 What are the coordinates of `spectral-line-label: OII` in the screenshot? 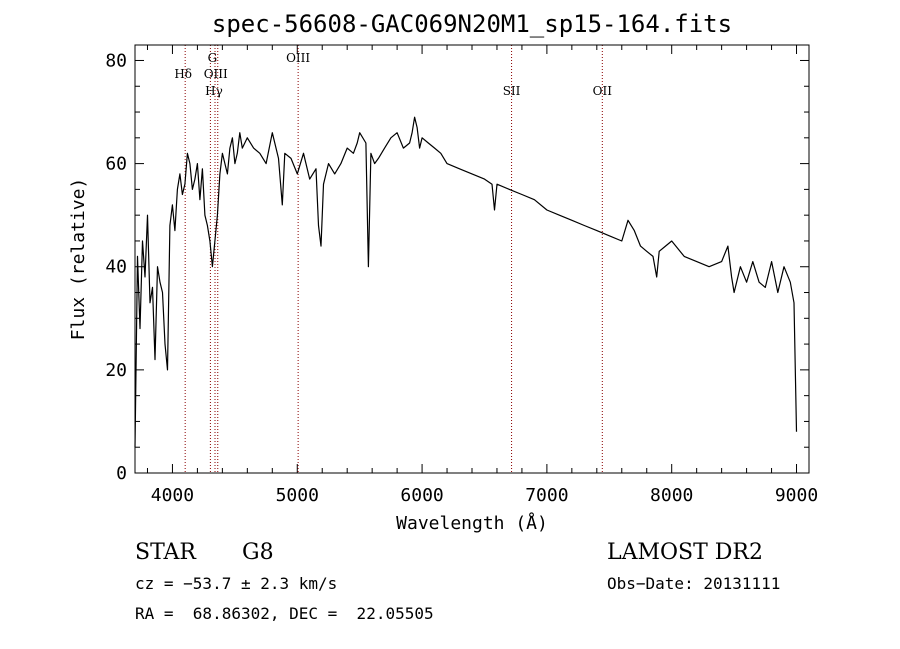 It's located at (603, 91).